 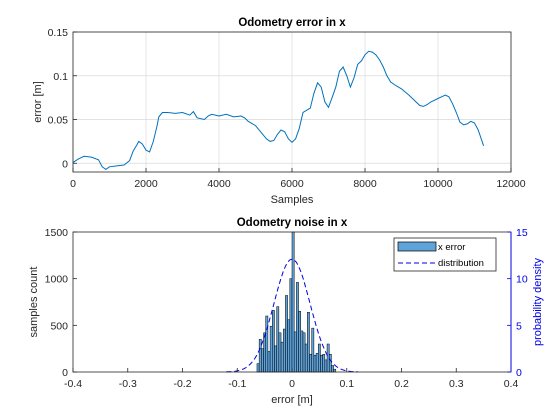 What do you see at coordinates (365, 184) in the screenshot?
I see `top-x-tick-label: 8000` at bounding box center [365, 184].